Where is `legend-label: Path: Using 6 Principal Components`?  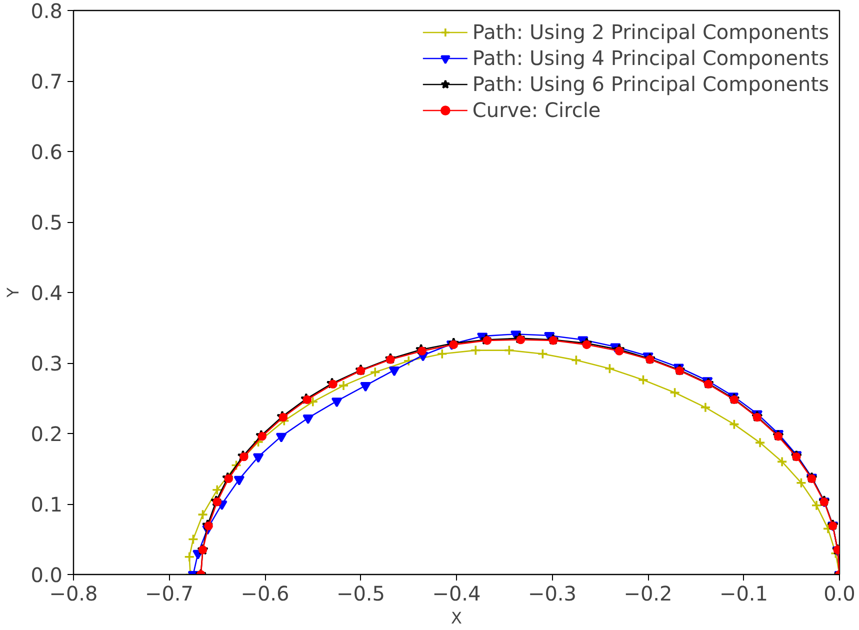 legend-label: Path: Using 6 Principal Components is located at coordinates (650, 84).